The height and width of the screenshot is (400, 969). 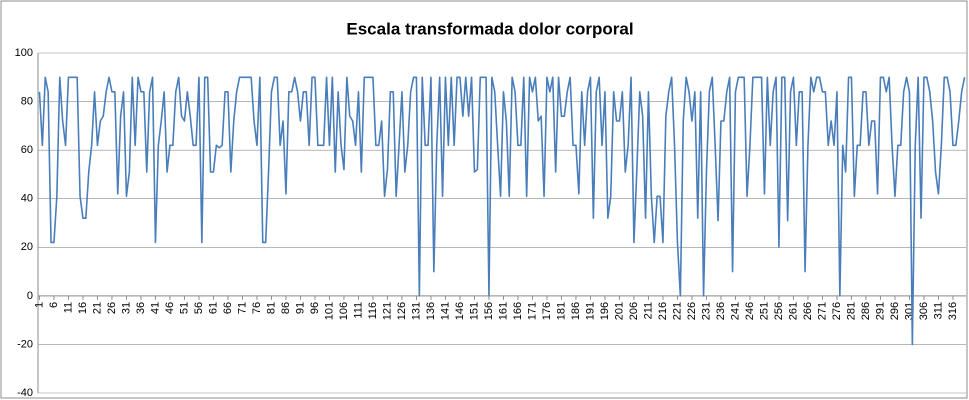 What do you see at coordinates (27, 150) in the screenshot?
I see `y-tick-label: 60` at bounding box center [27, 150].